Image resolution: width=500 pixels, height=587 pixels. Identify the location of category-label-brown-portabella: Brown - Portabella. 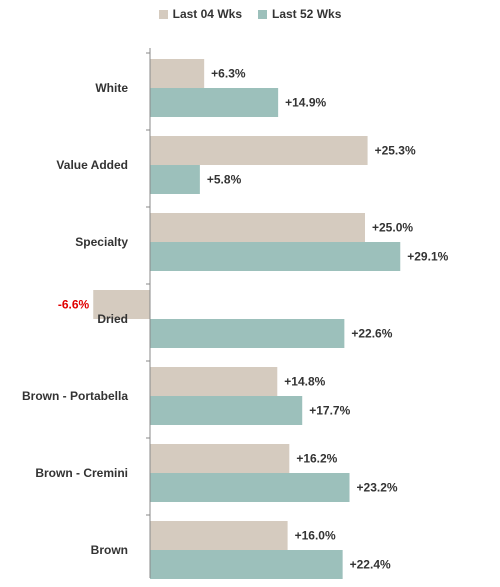
(75, 396).